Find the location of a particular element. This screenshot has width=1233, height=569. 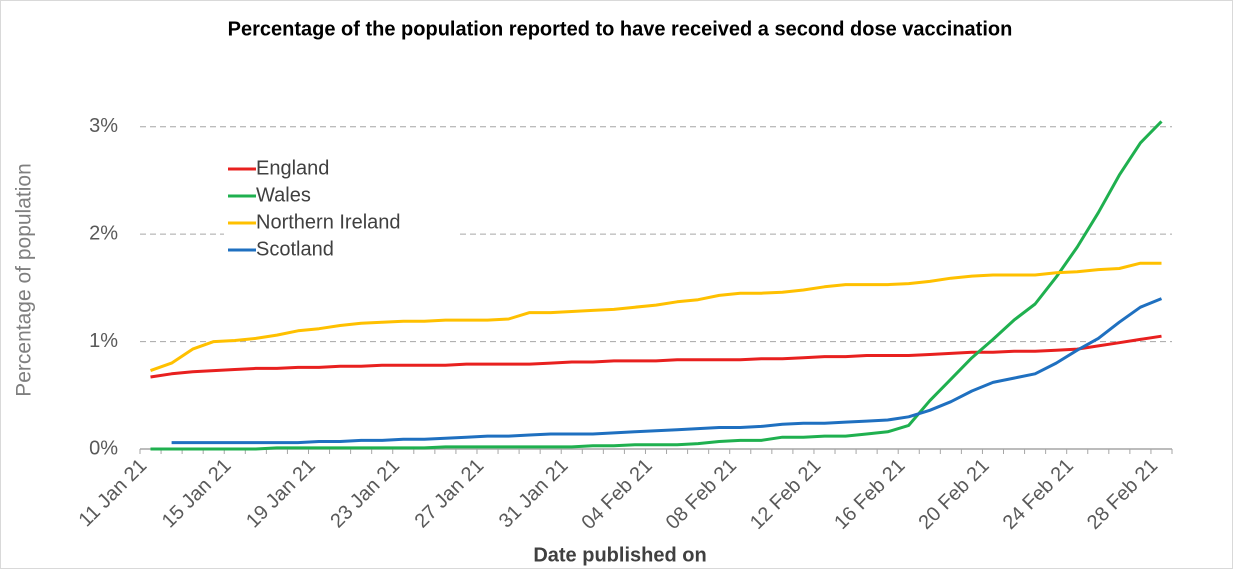

series-line is located at coordinates (656, 356).